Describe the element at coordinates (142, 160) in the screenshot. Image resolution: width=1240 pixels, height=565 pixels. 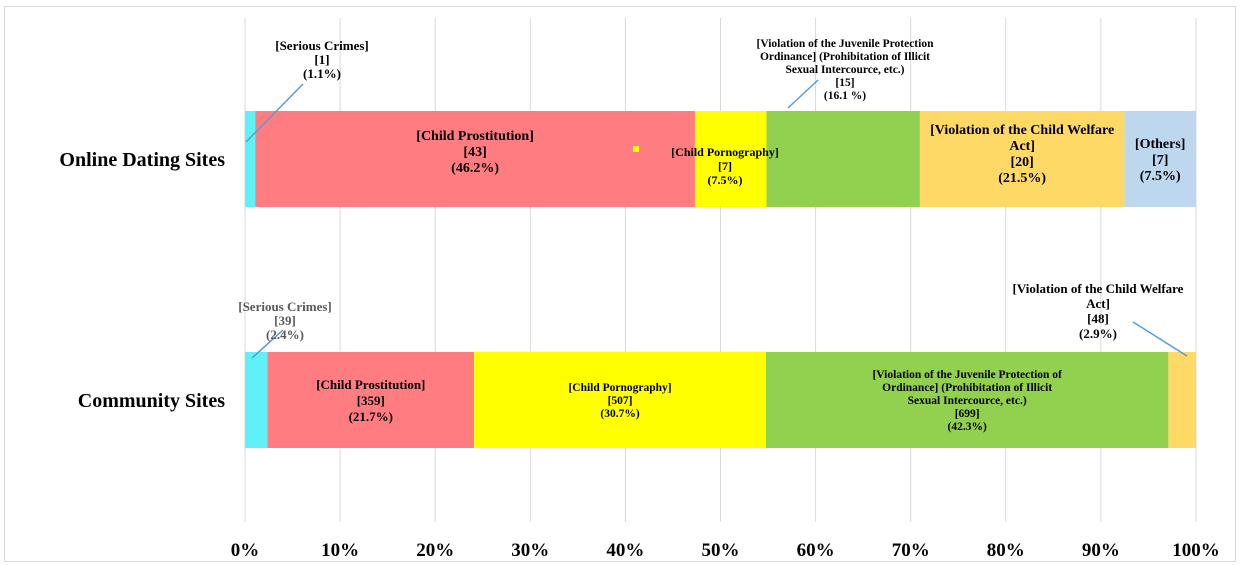
I see `category-label: Online Dating Sites` at that location.